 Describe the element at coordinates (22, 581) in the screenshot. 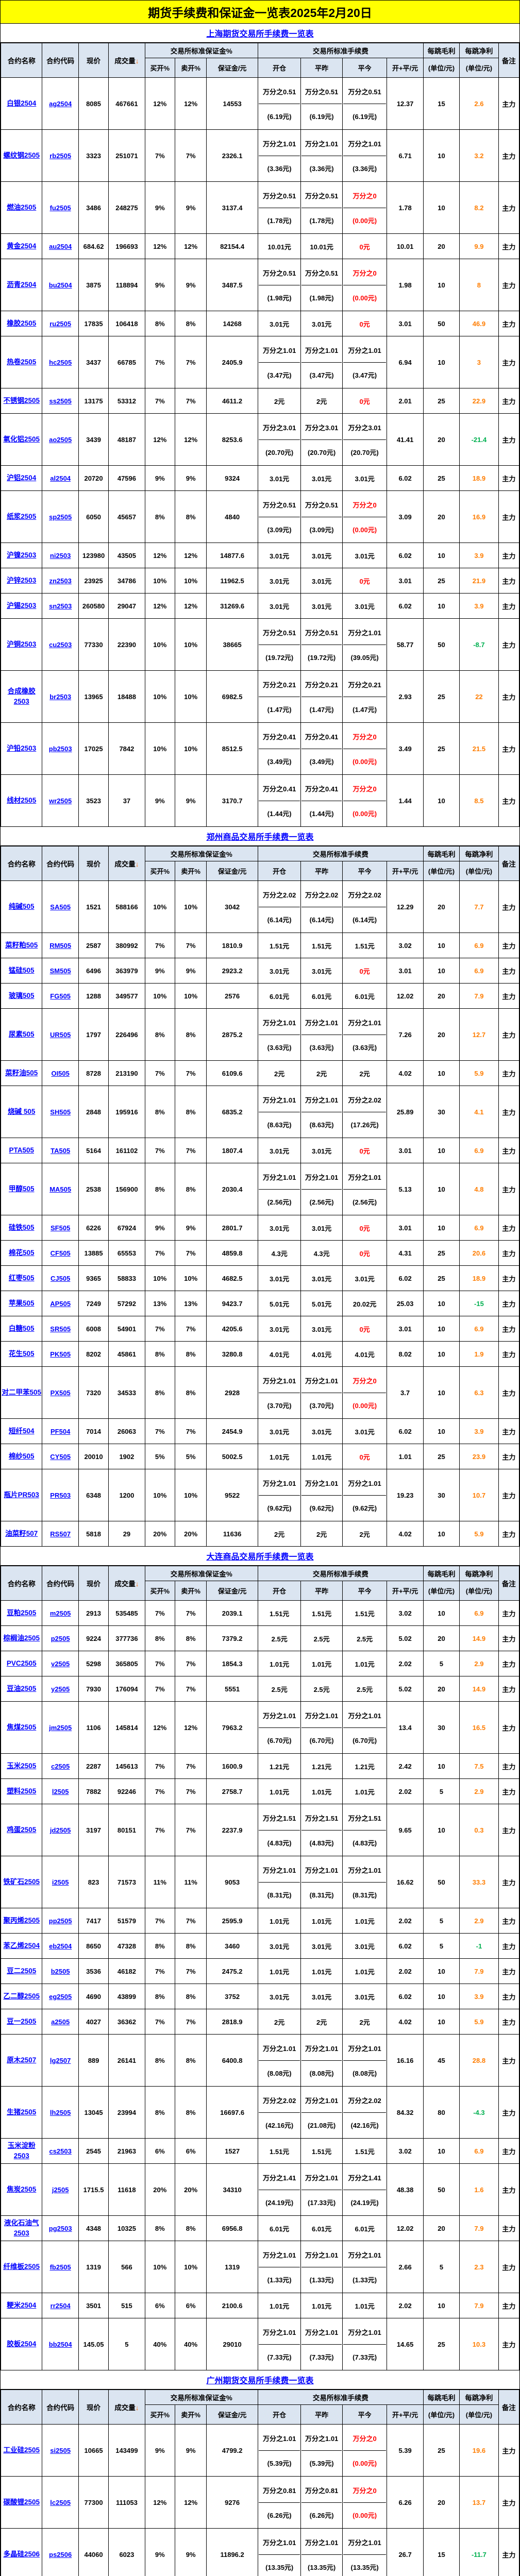

I see `contract-name-link: 沪锌2503` at that location.